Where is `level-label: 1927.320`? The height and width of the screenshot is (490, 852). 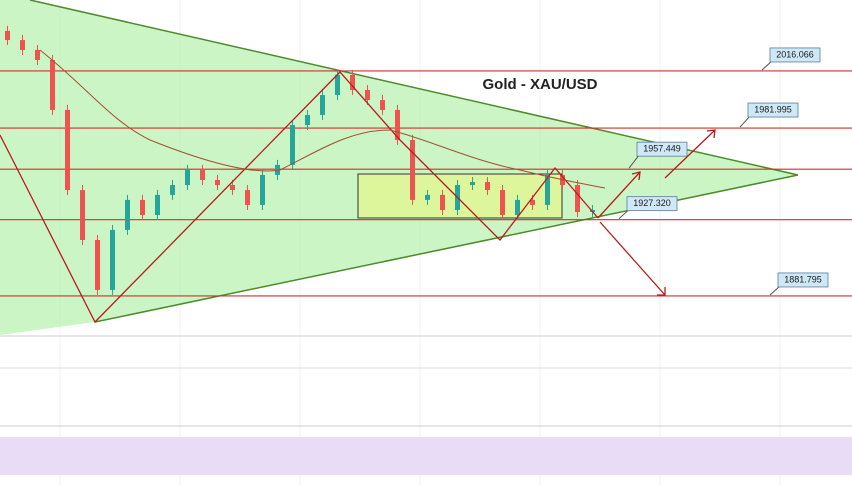 level-label: 1927.320 is located at coordinates (652, 203).